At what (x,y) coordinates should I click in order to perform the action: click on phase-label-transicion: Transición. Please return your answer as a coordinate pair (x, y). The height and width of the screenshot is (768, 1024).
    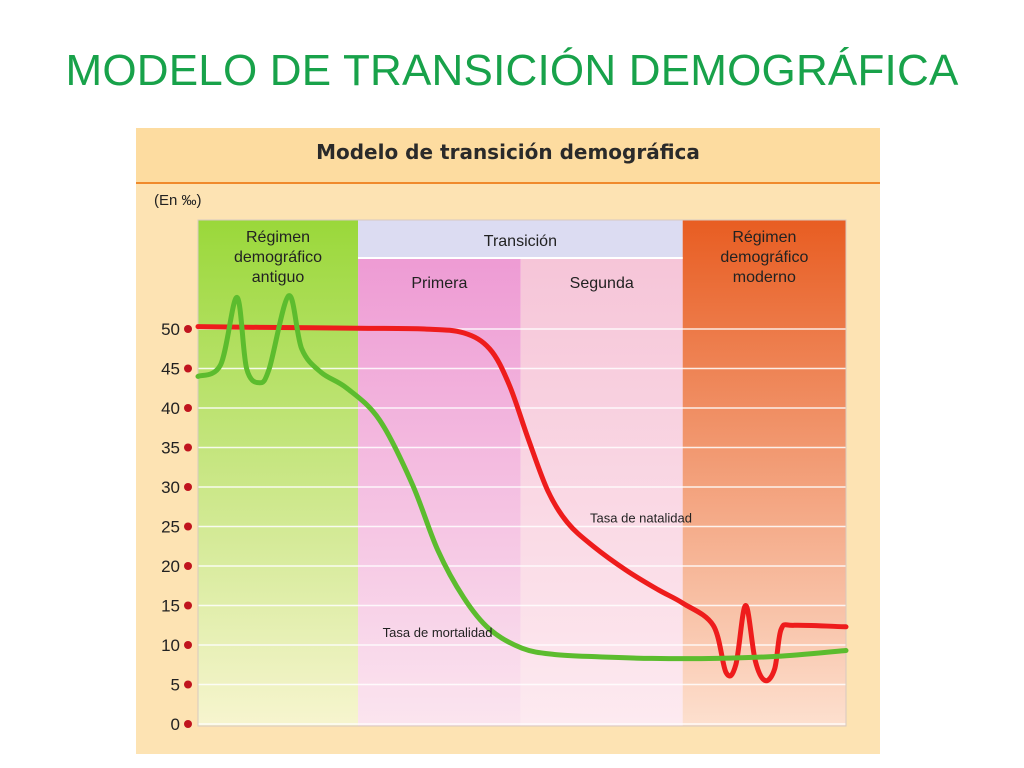
    Looking at the image, I should click on (520, 241).